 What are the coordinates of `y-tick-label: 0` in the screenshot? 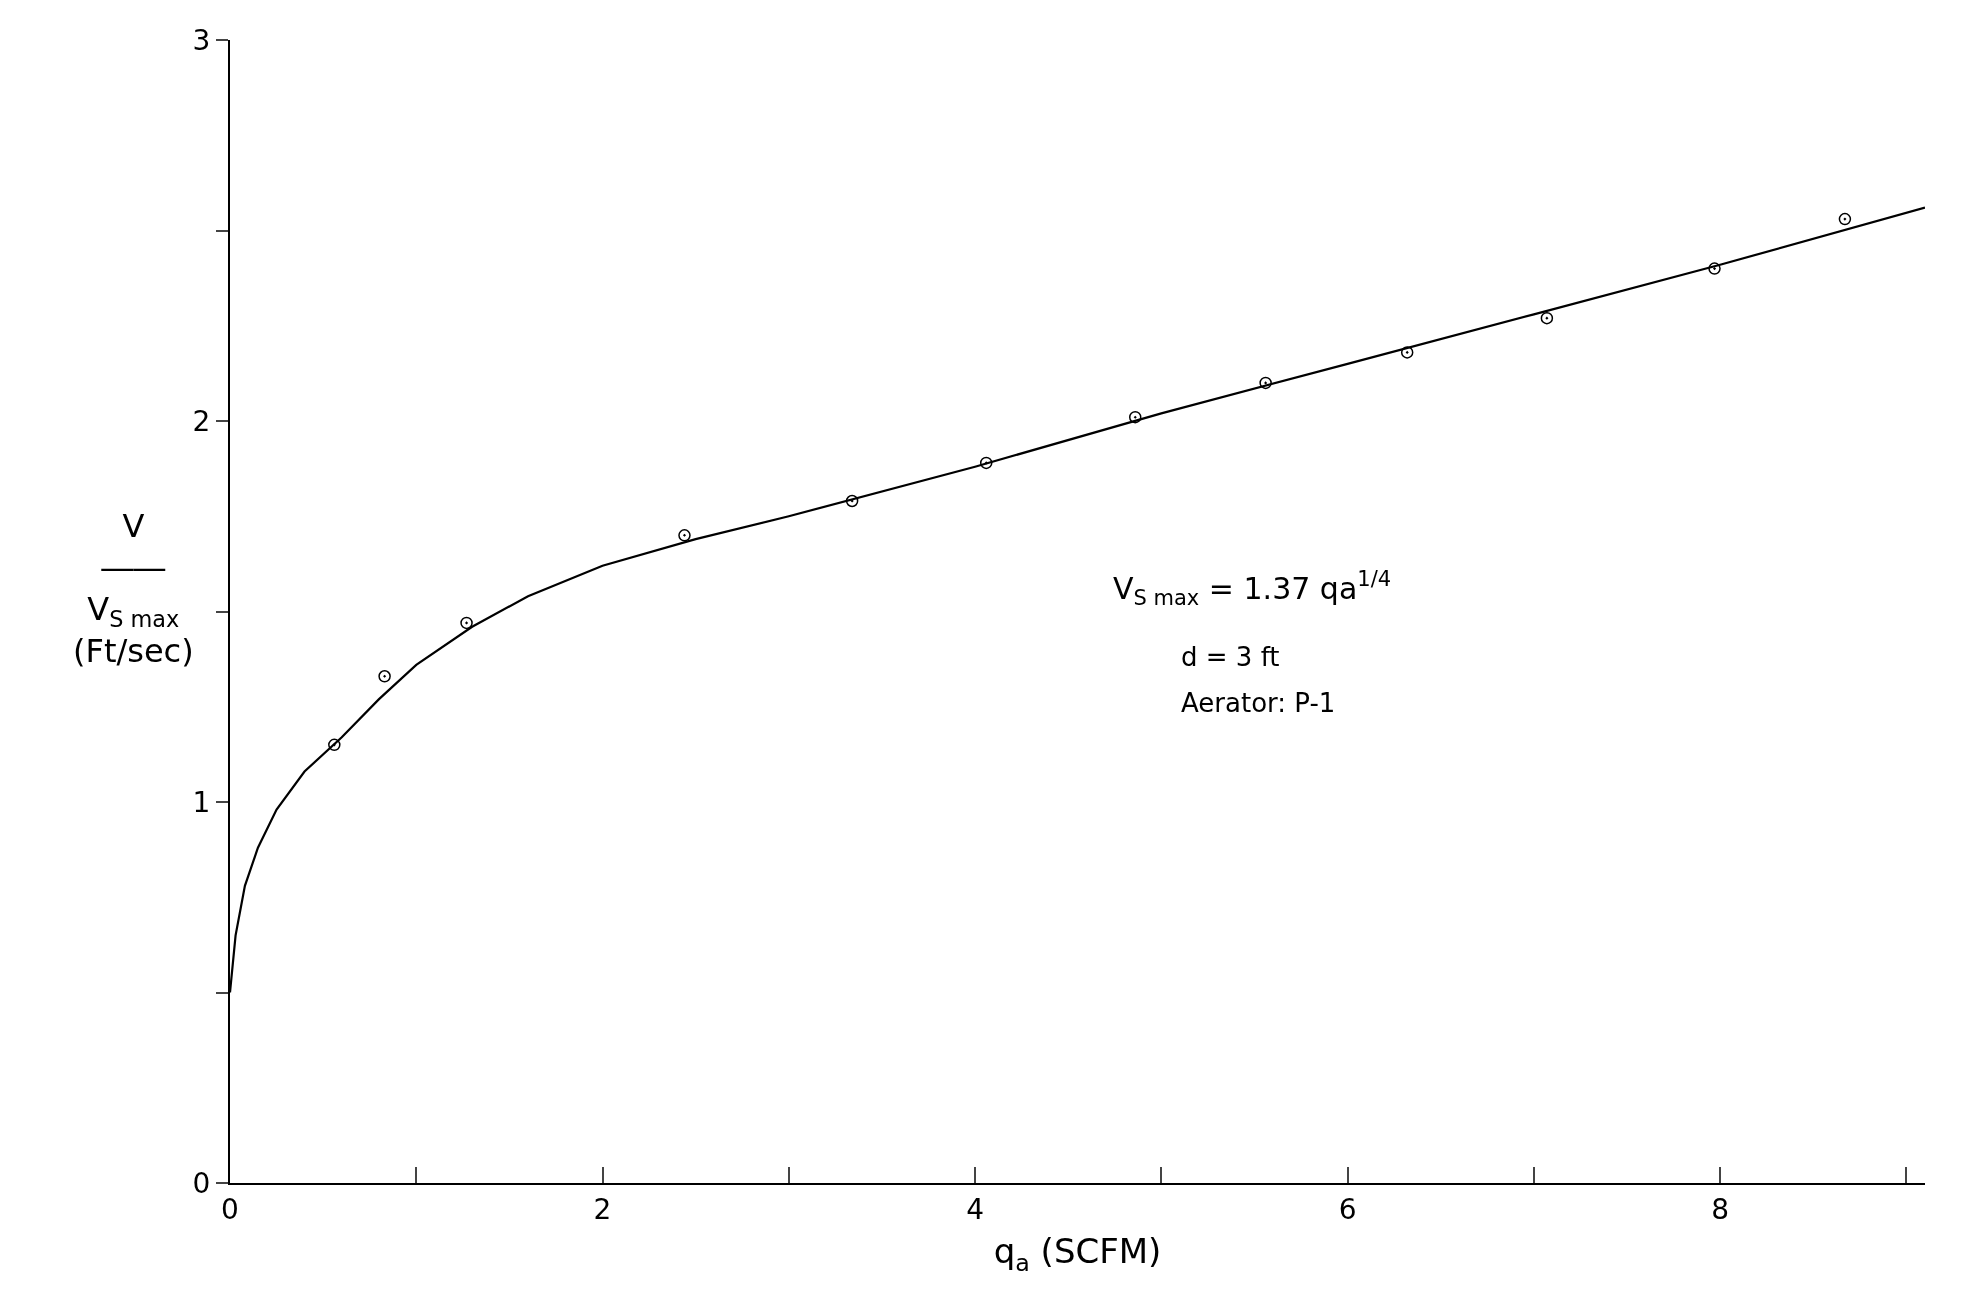 It's located at (201, 1183).